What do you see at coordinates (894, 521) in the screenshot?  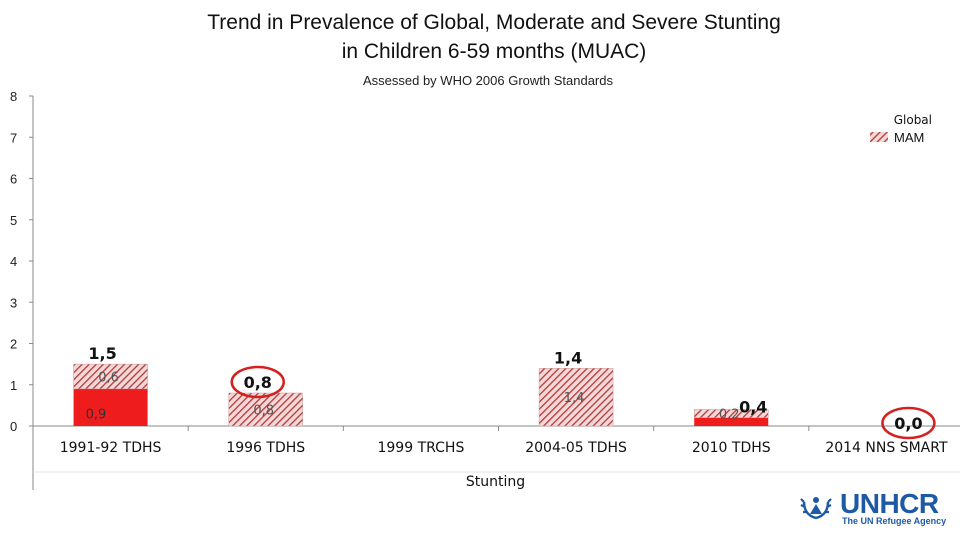 I see `logo-tagline: The UN Refugee Agency` at bounding box center [894, 521].